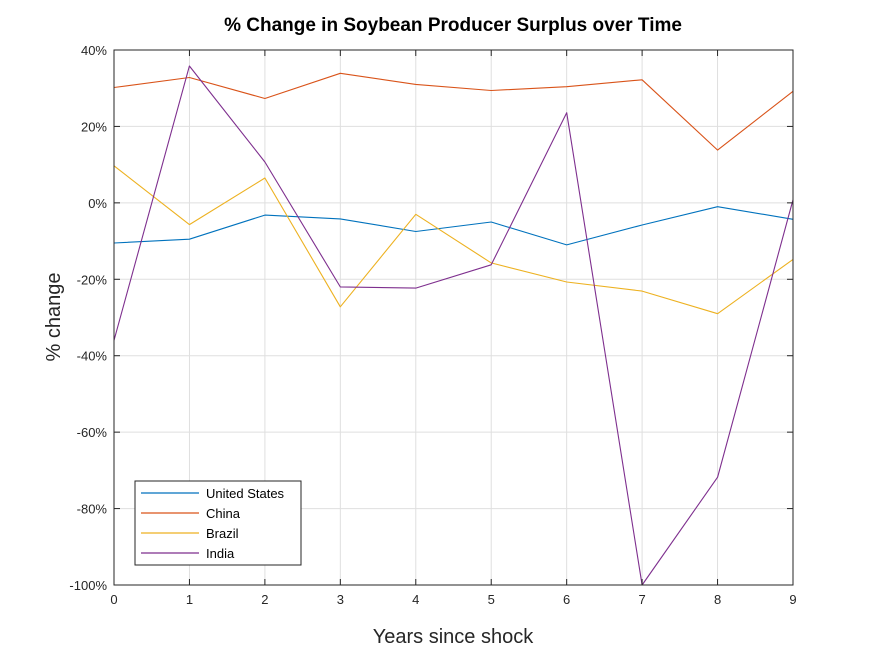  I want to click on x-tick-label: 7, so click(641, 599).